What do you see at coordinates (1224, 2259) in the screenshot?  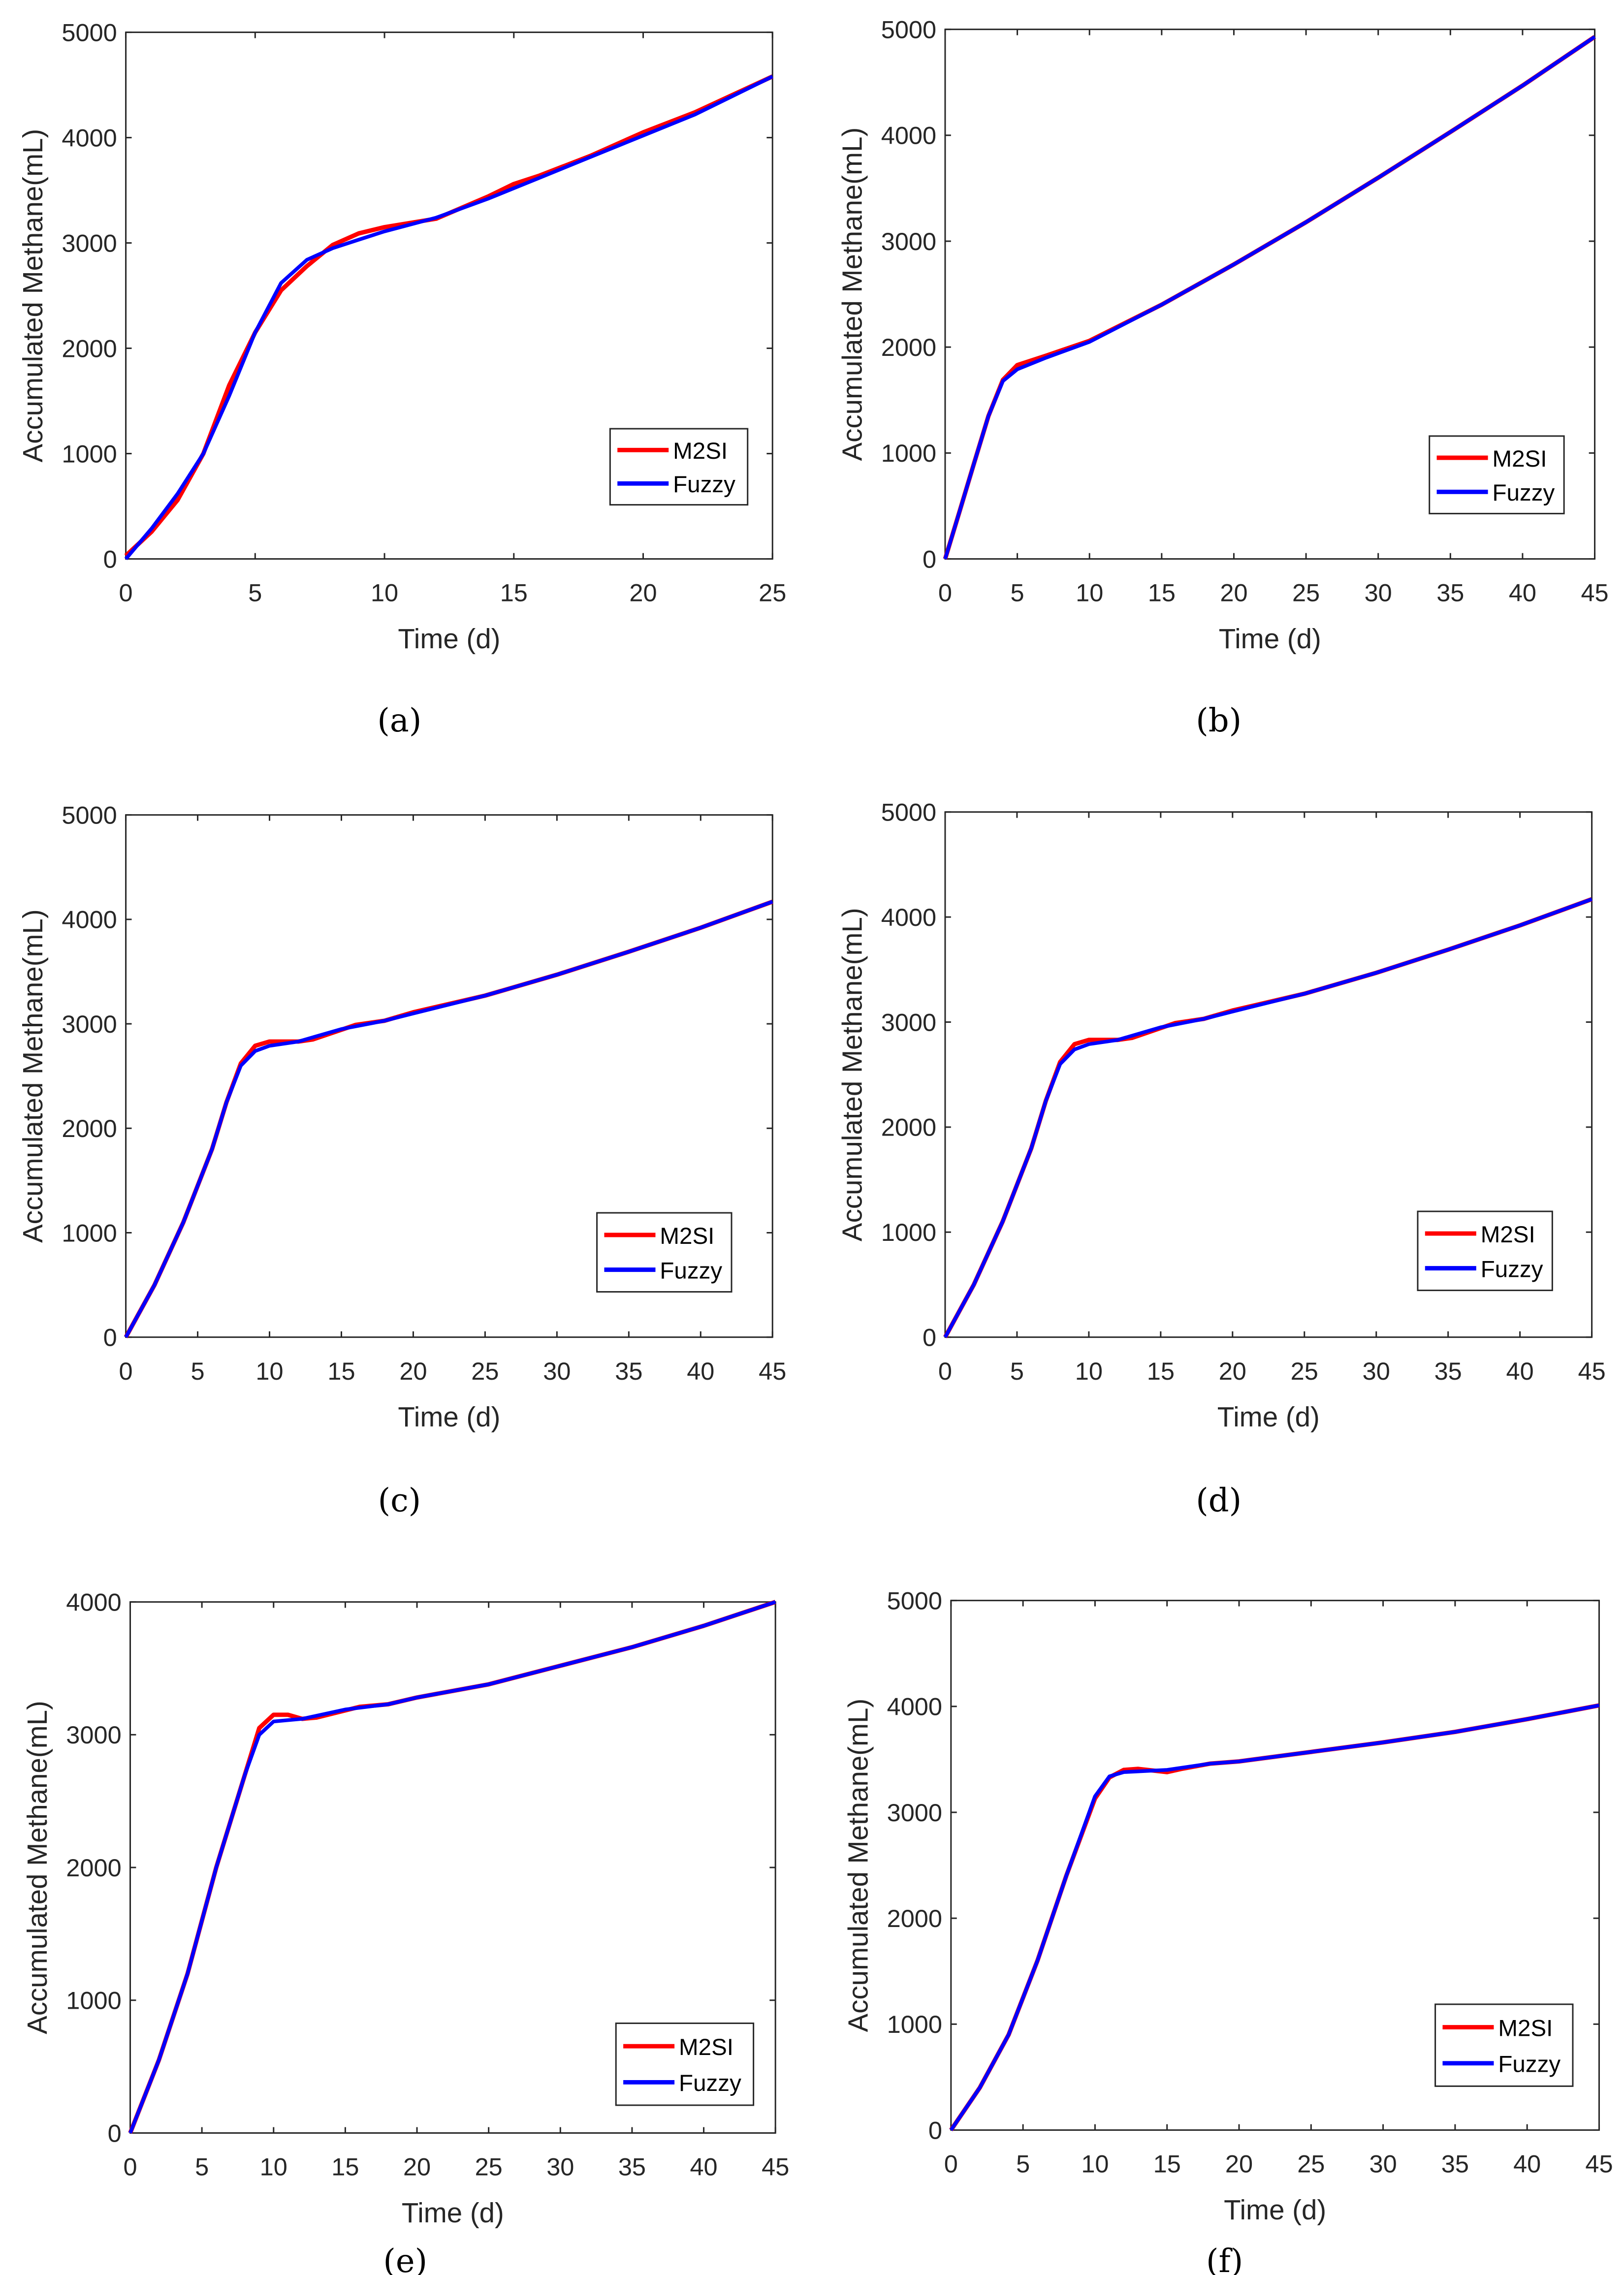 I see `panel-caption: (f)` at bounding box center [1224, 2259].